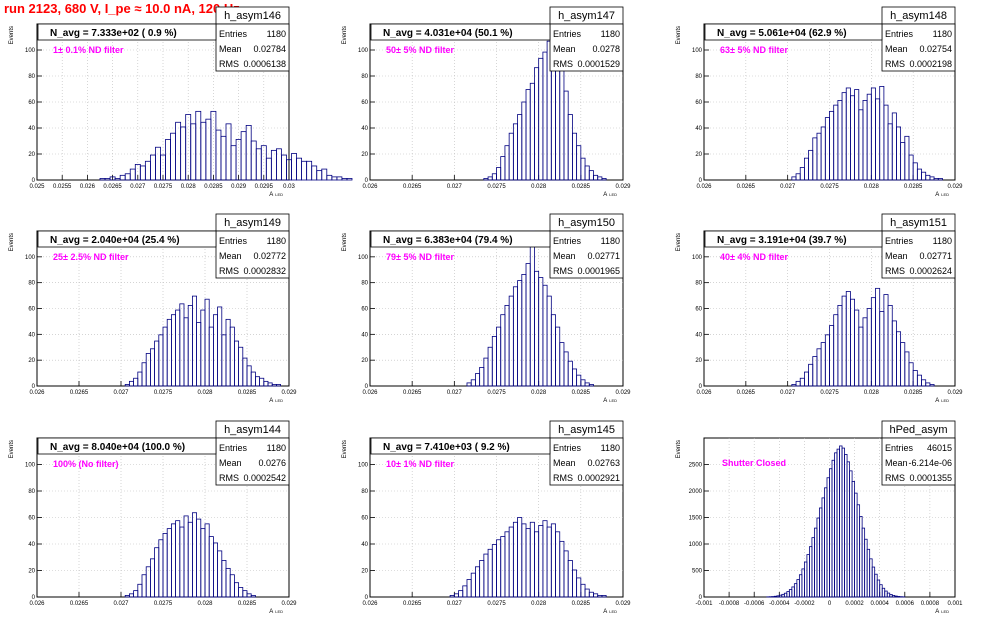 The height and width of the screenshot is (622, 996). What do you see at coordinates (918, 223) in the screenshot?
I see `histogram-name: h_asym151` at bounding box center [918, 223].